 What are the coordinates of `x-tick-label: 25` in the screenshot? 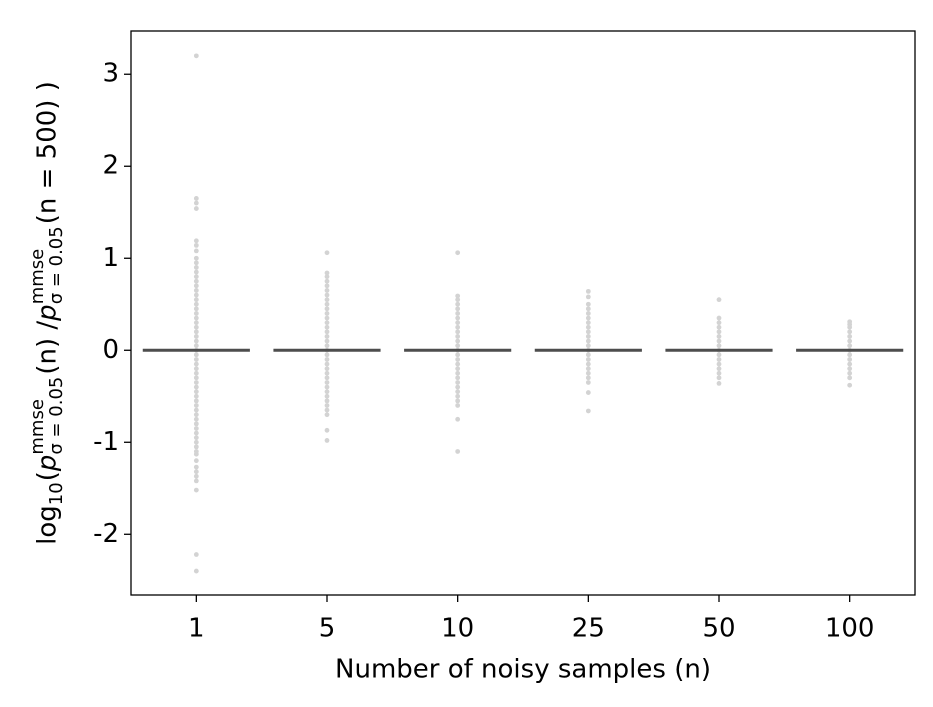 It's located at (588, 629).